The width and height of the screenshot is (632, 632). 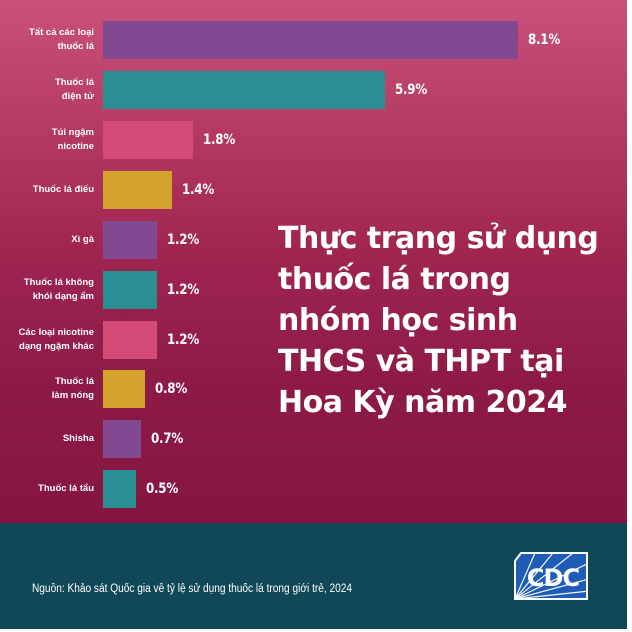 What do you see at coordinates (394, 279) in the screenshot?
I see `title-line: thuốc lá trong` at bounding box center [394, 279].